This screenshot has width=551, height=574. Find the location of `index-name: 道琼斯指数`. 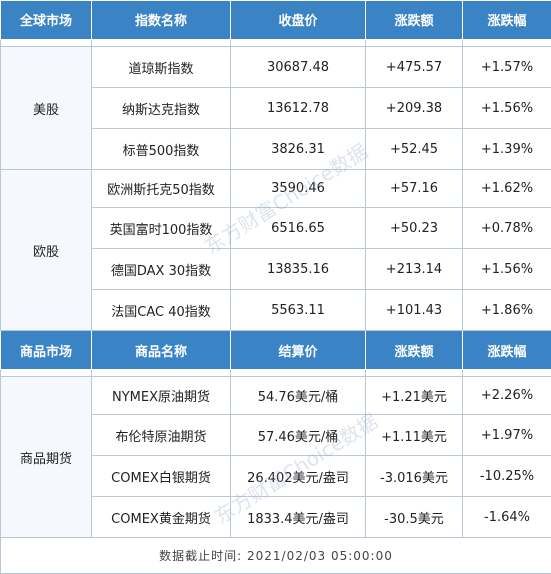

index-name: 道琼斯指数 is located at coordinates (161, 67).